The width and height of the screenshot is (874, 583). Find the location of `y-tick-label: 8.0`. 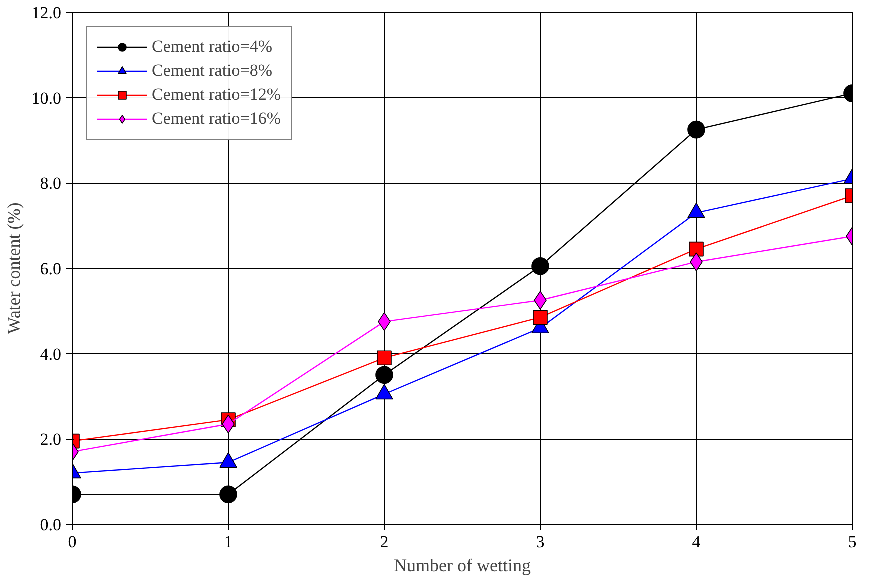

y-tick-label: 8.0 is located at coordinates (51, 184).